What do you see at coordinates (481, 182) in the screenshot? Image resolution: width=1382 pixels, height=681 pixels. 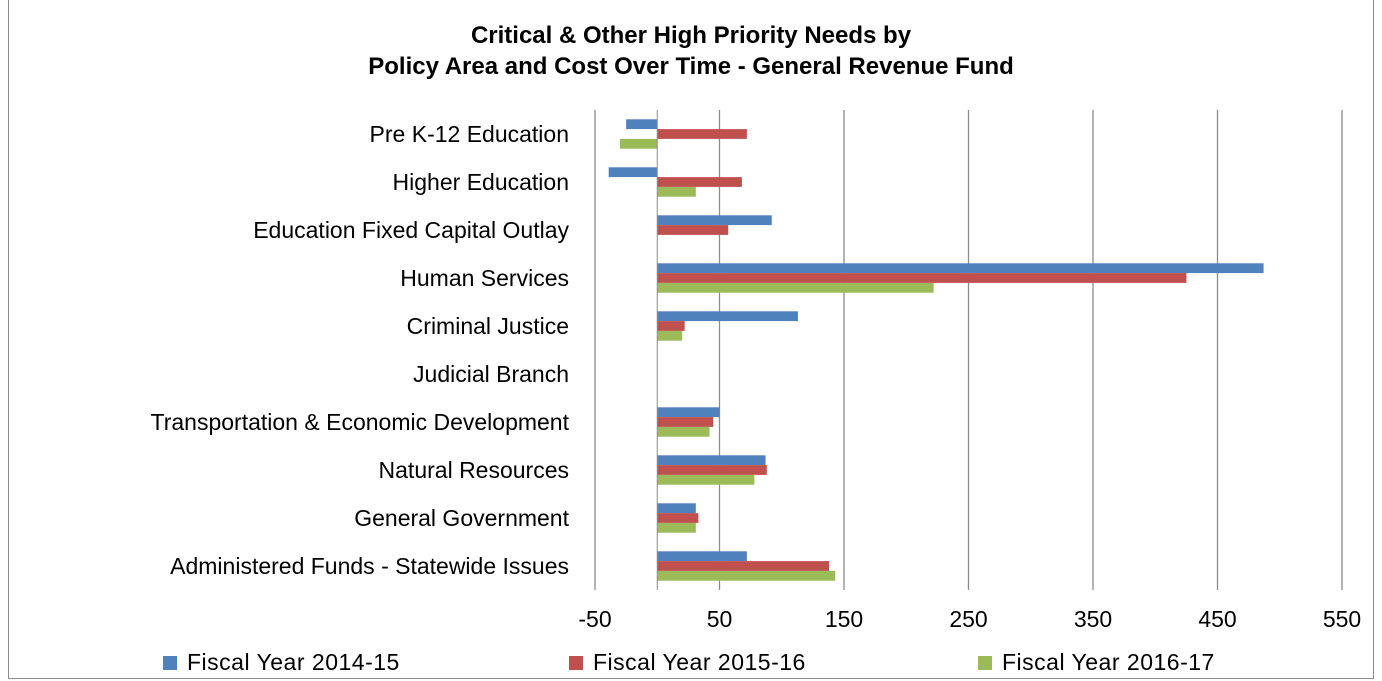 I see `category-label: Higher Education` at bounding box center [481, 182].